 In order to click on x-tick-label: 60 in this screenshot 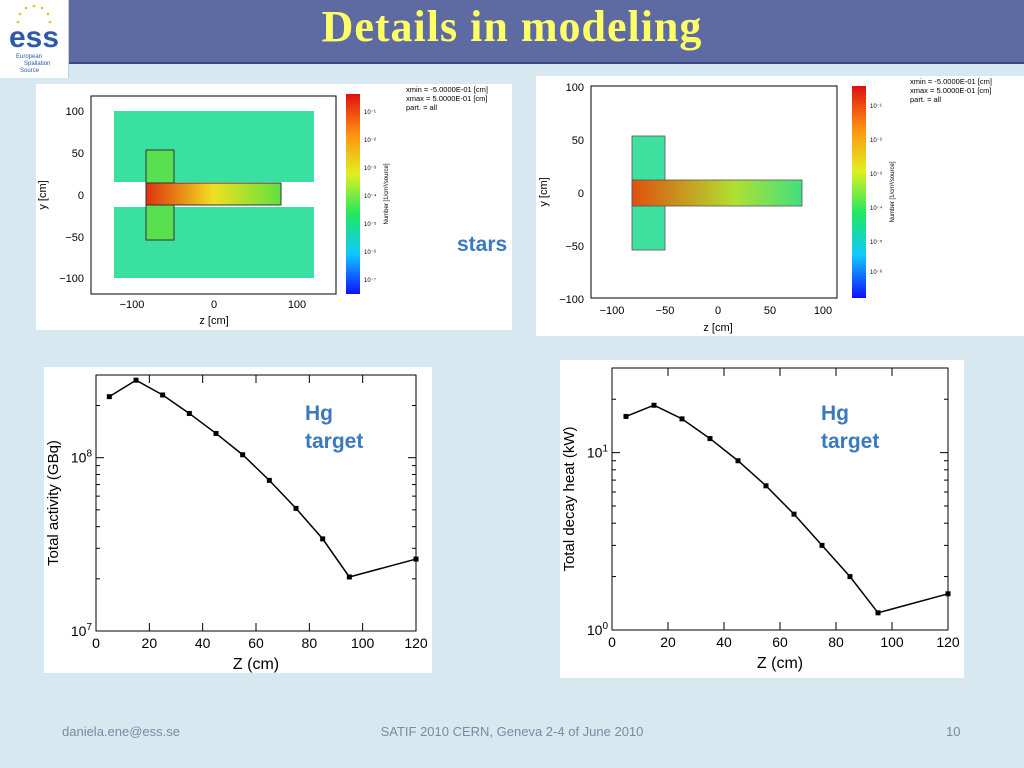, I will do `click(780, 642)`.